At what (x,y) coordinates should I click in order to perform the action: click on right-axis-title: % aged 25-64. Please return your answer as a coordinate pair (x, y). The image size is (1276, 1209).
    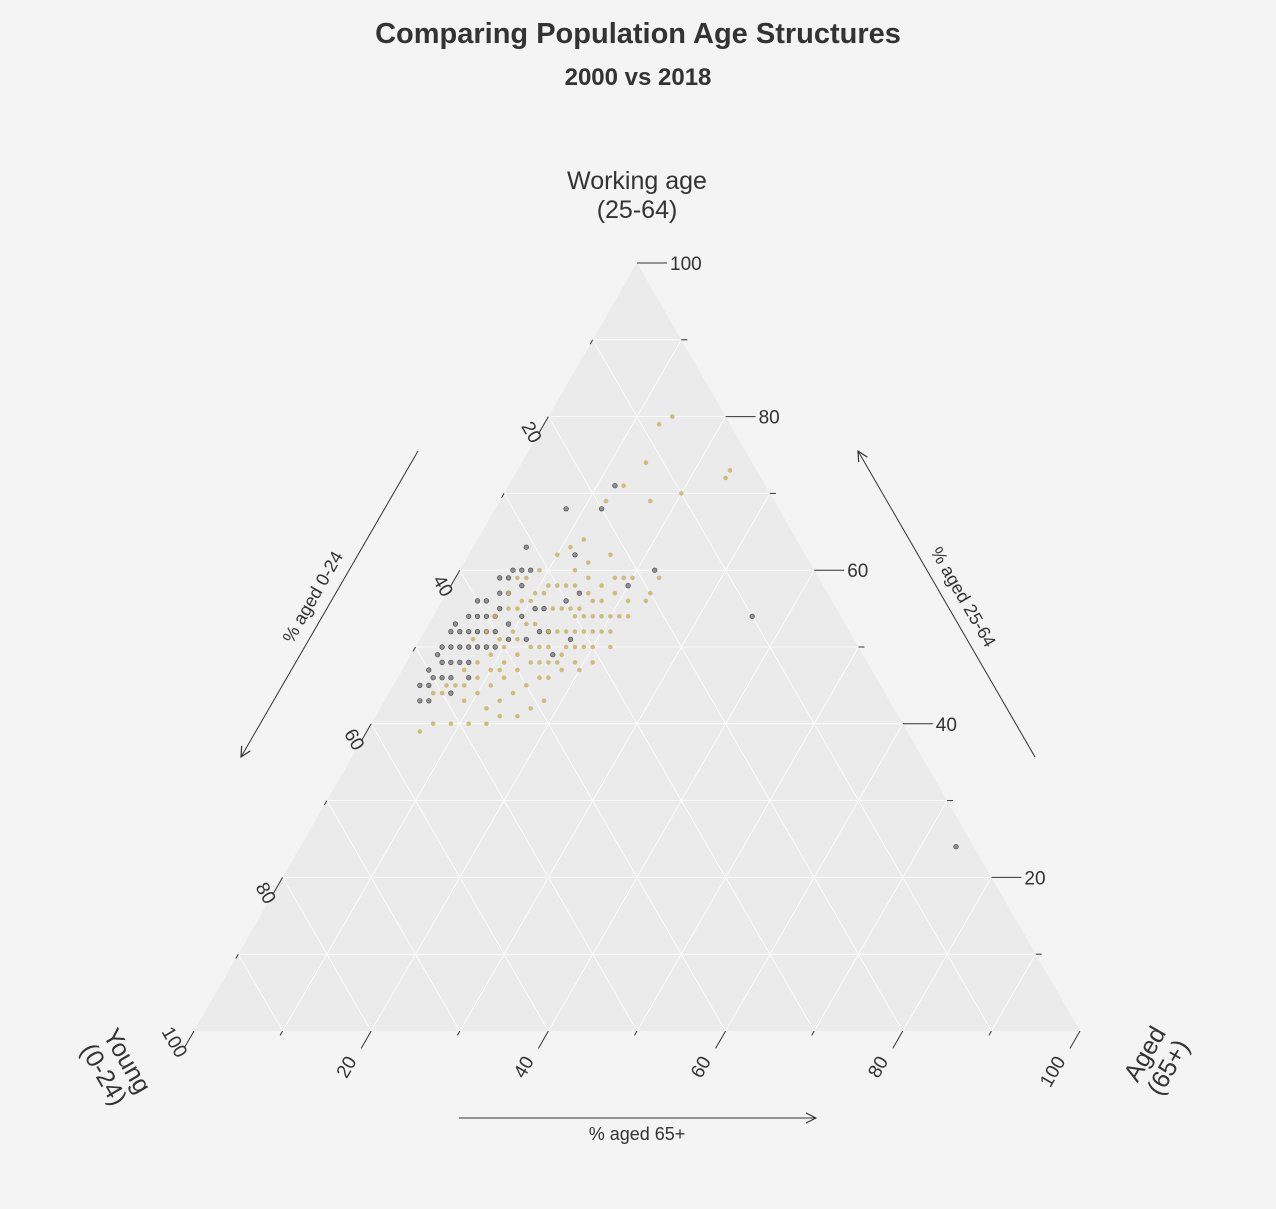
    Looking at the image, I should click on (963, 596).